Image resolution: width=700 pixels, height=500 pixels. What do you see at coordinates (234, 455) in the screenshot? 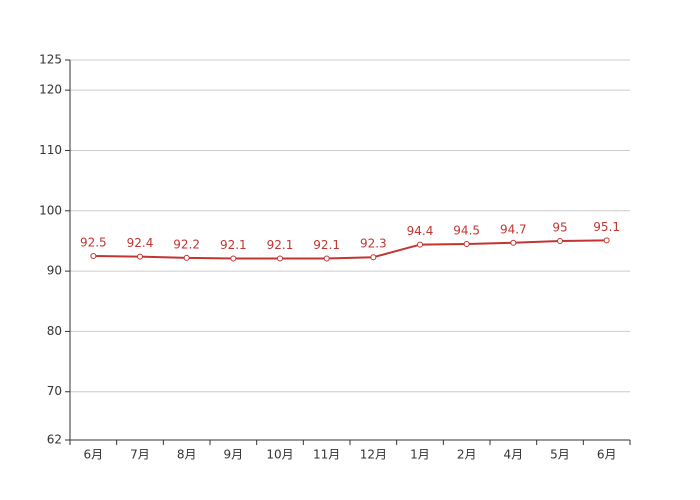
I see `x-tick-label: 9月` at bounding box center [234, 455].